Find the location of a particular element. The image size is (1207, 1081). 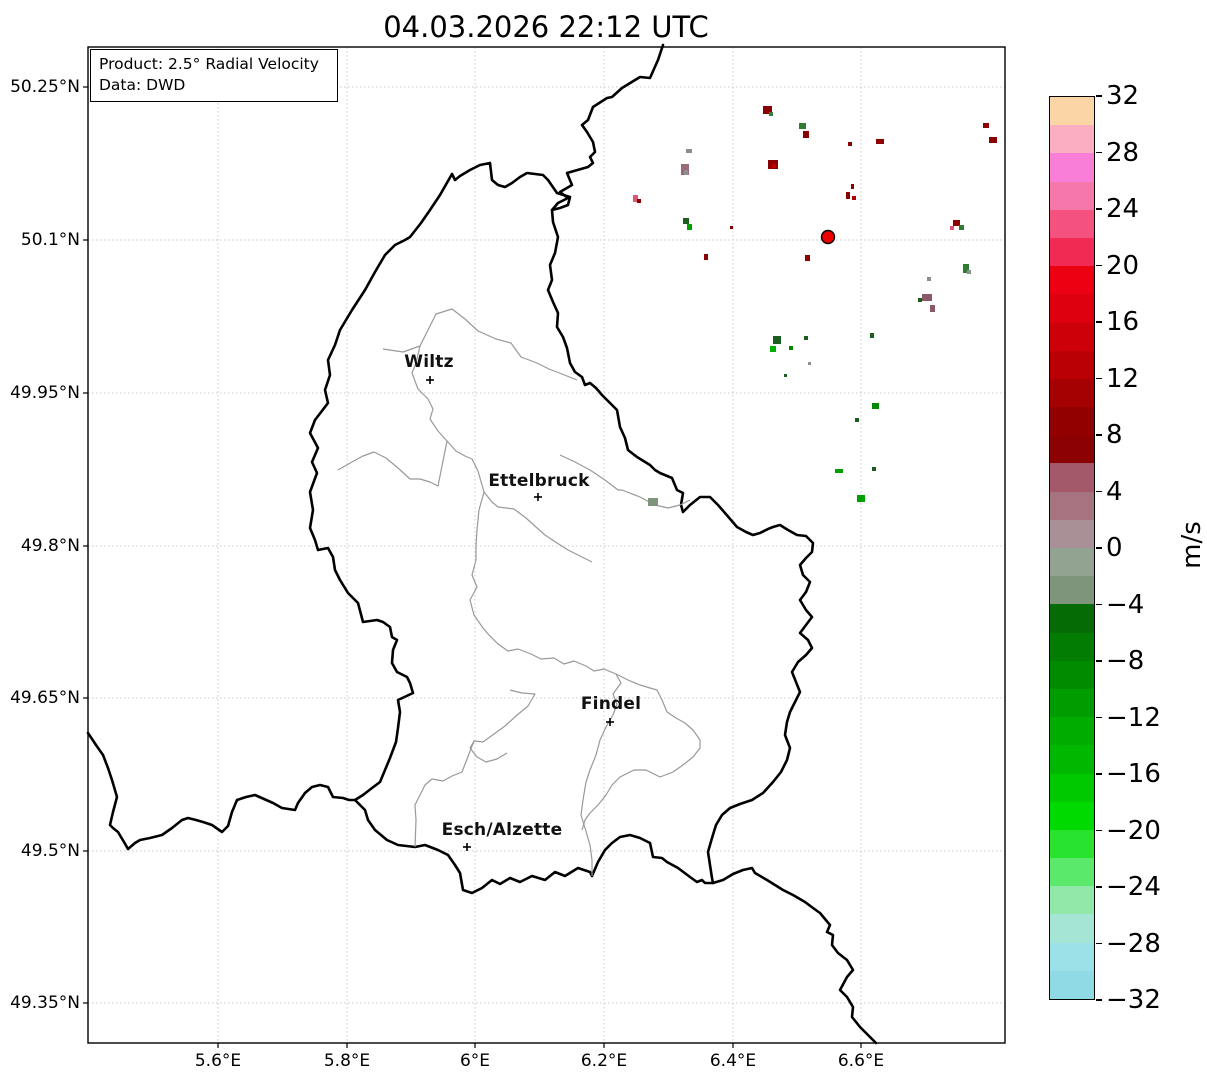

colorbar-tick-label: −20 is located at coordinates (1133, 830).